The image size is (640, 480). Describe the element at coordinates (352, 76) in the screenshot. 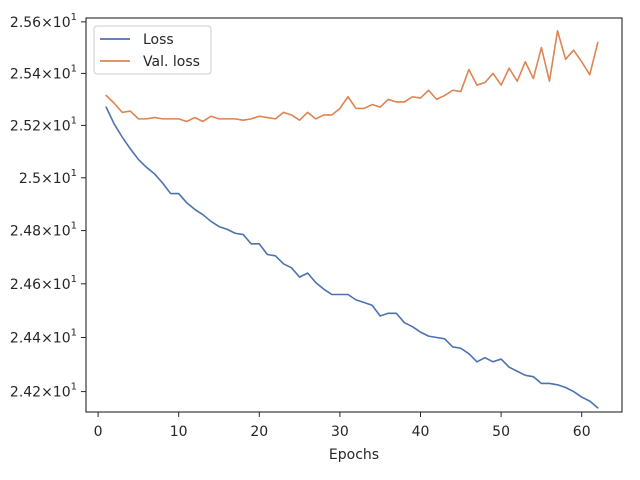

I see `series-line-val-loss` at that location.